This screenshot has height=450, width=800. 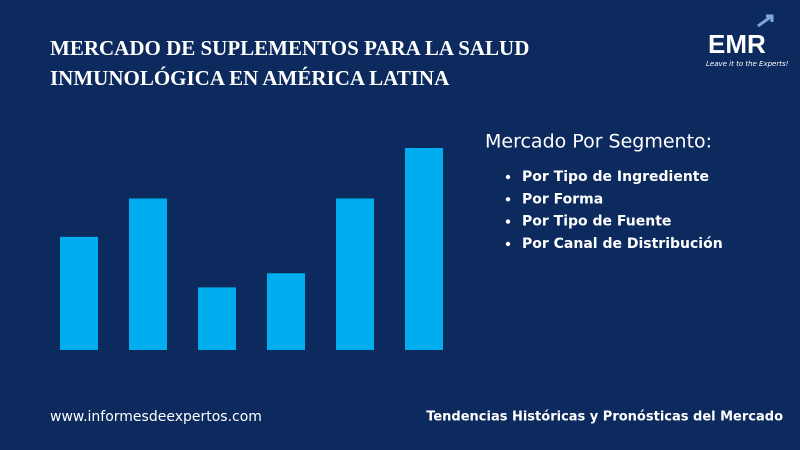 What do you see at coordinates (615, 177) in the screenshot?
I see `segment-item: Por Tipo de Ingrediente` at bounding box center [615, 177].